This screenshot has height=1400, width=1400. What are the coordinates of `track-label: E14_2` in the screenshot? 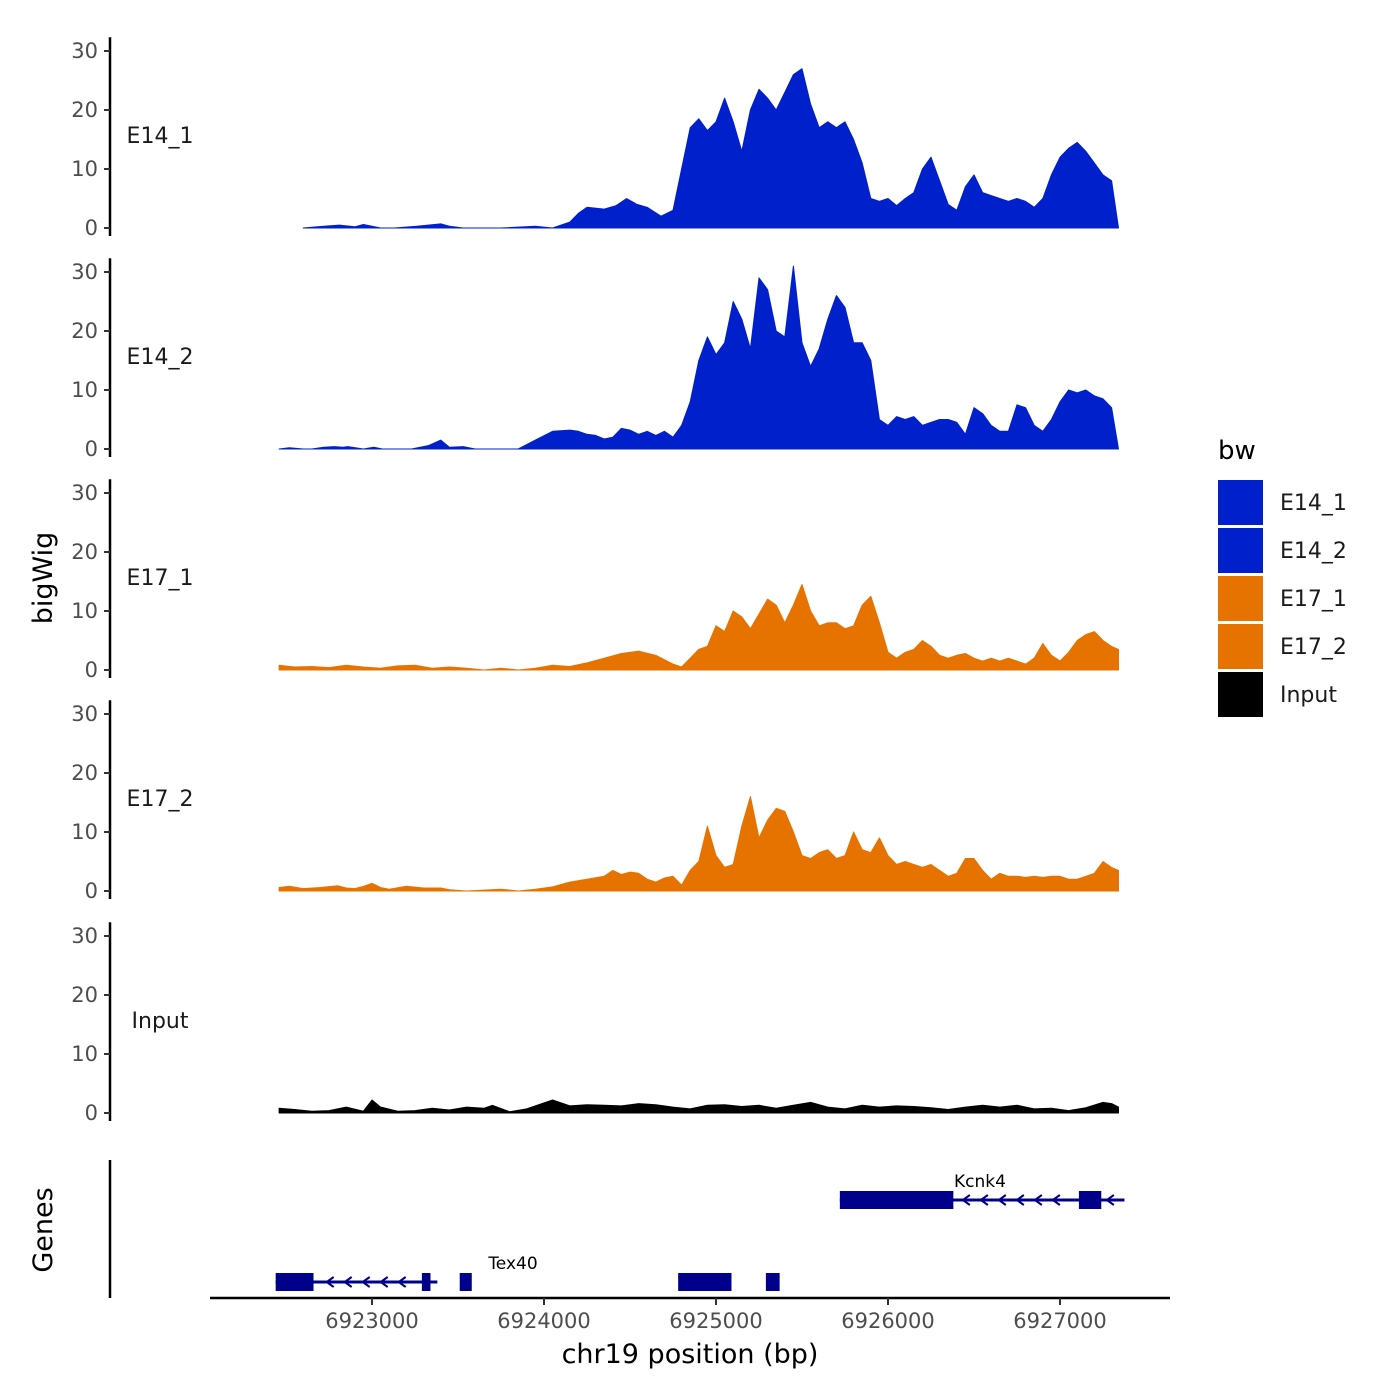 It's located at (160, 357).